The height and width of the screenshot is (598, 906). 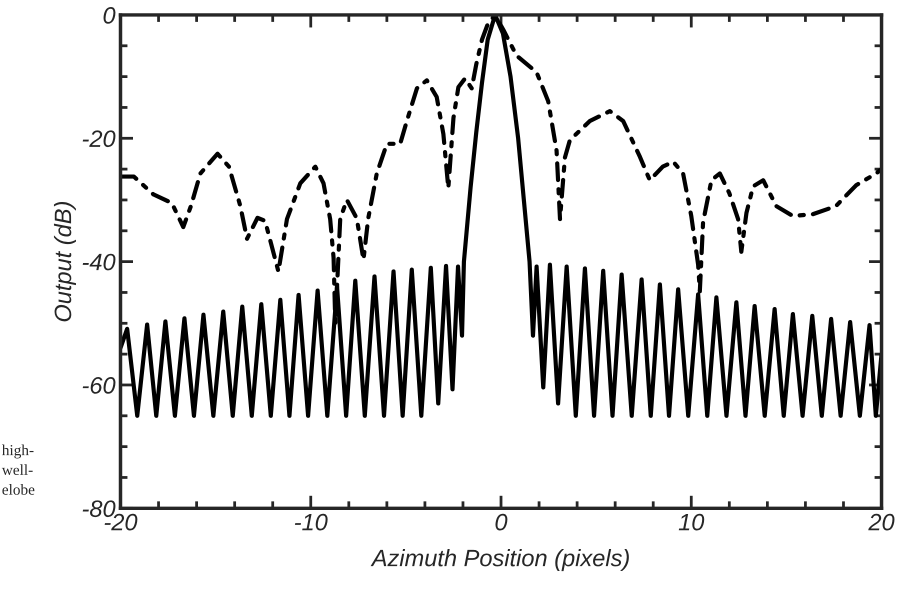 I want to click on y-axis-title: Output (dB), so click(x=65, y=262).